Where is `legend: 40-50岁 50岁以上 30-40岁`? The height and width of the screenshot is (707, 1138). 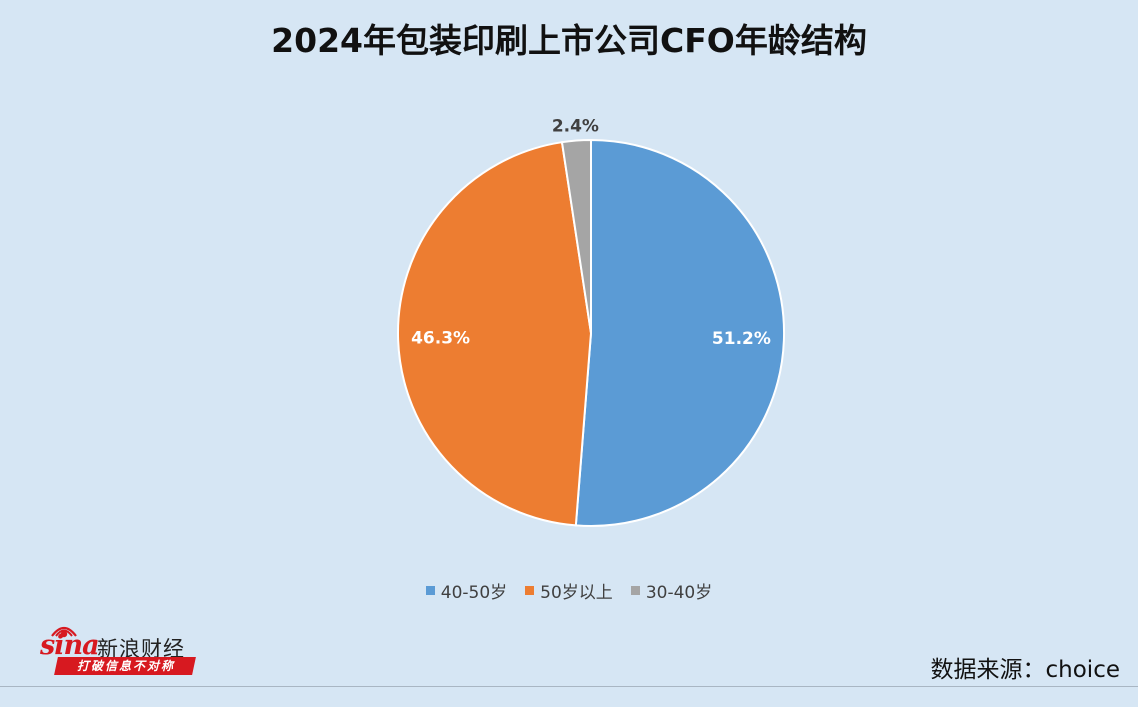
legend: 40-50岁 50岁以上 30-40岁 is located at coordinates (569, 590).